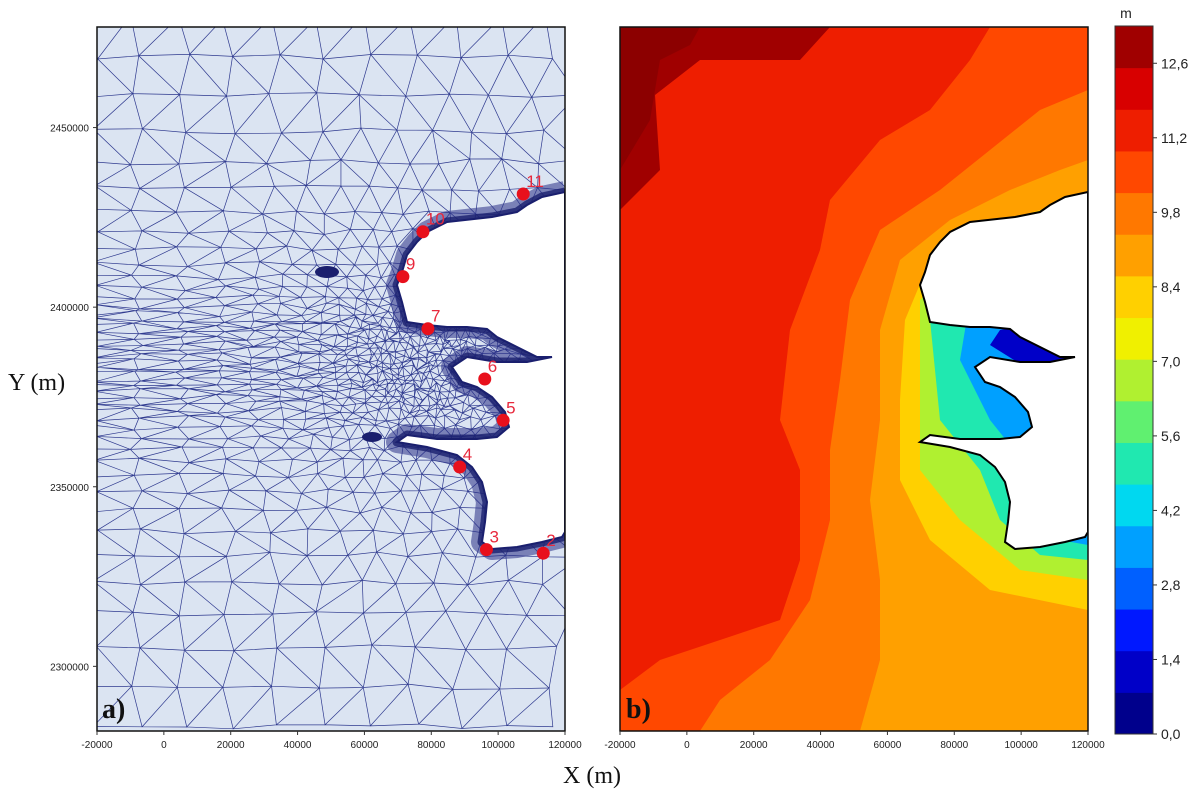 The image size is (1198, 791). I want to click on x-axis-label: X (m), so click(592, 776).